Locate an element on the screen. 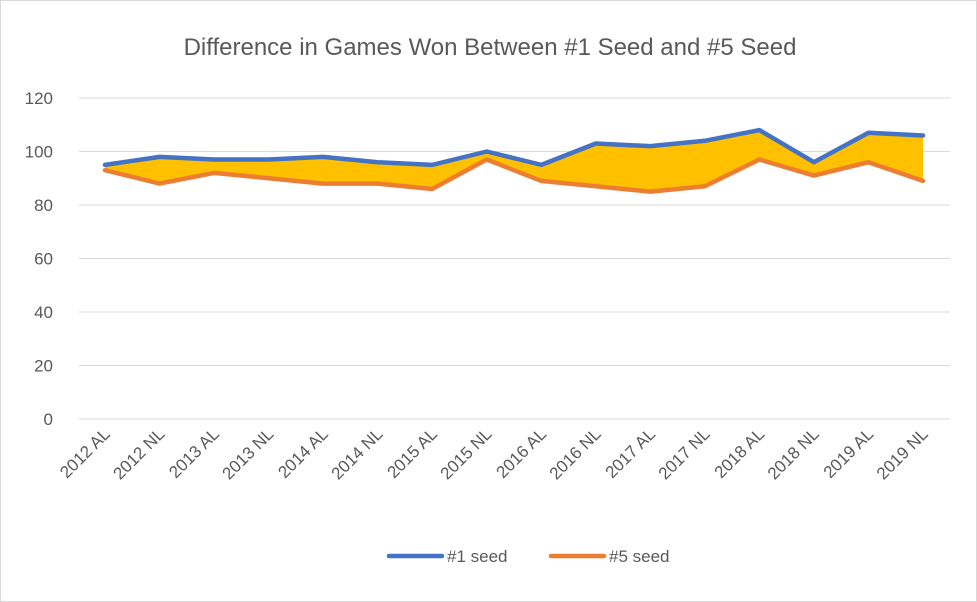 This screenshot has width=977, height=602. x-tick-label: 2012 AL is located at coordinates (85, 453).